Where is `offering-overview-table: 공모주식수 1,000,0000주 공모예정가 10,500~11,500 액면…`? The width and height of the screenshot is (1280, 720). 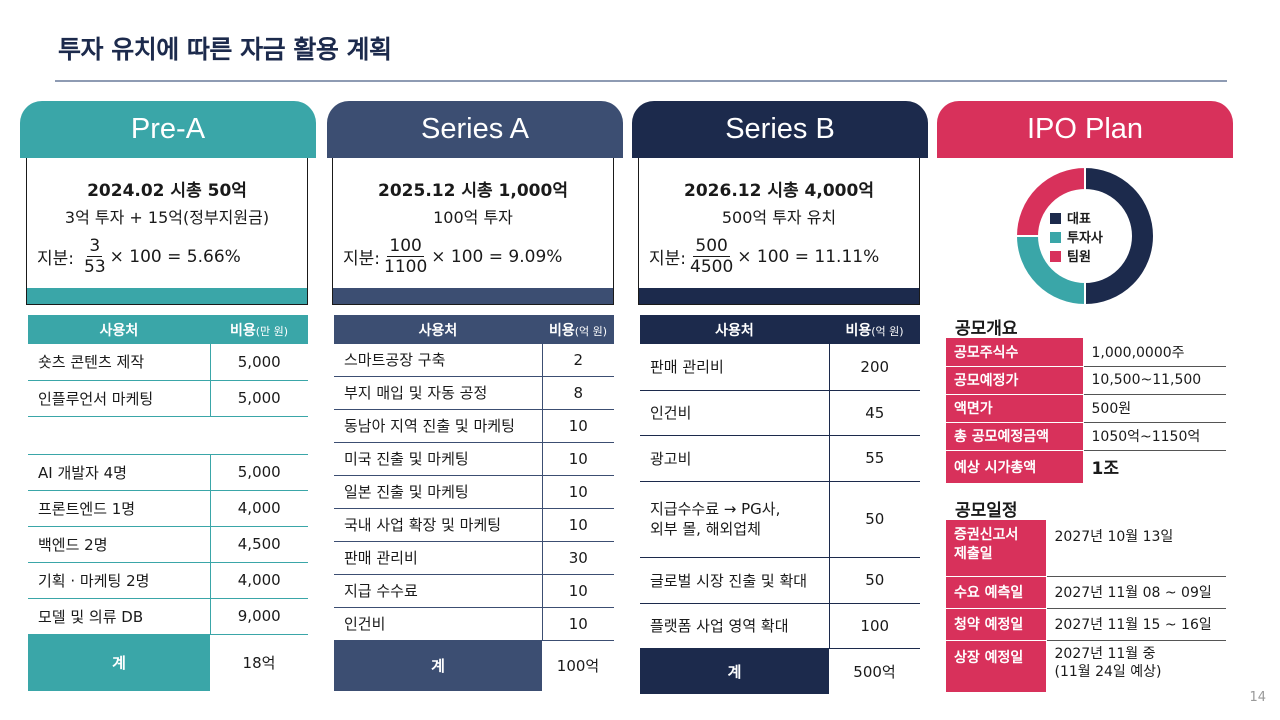 offering-overview-table: 공모주식수 1,000,0000주 공모예정가 10,500~11,500 액면… is located at coordinates (1086, 411).